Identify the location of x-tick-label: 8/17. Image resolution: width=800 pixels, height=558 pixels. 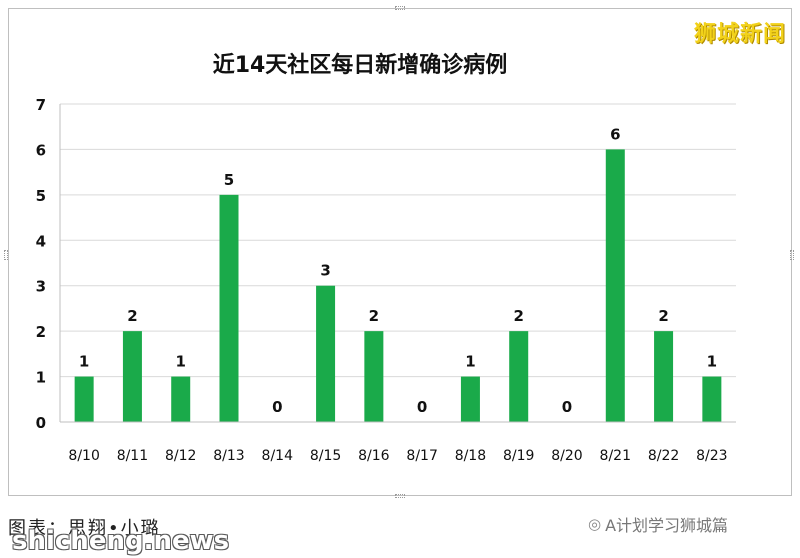
(421, 456).